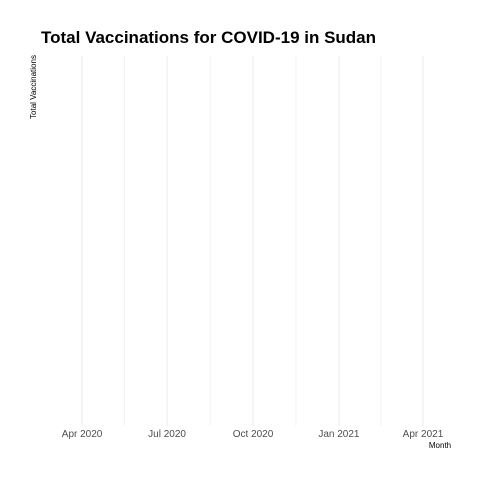 The image size is (480, 480). I want to click on y-axis-label: Total Vaccinations, so click(33, 87).